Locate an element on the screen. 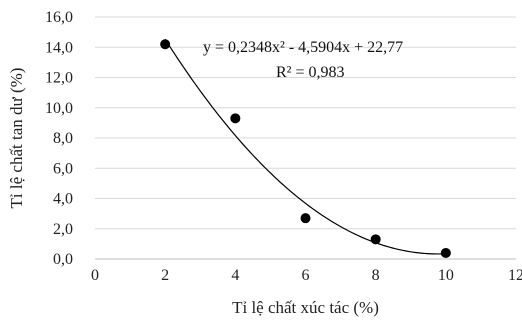 This screenshot has height=320, width=522. x-tick-label: 10 is located at coordinates (446, 275).